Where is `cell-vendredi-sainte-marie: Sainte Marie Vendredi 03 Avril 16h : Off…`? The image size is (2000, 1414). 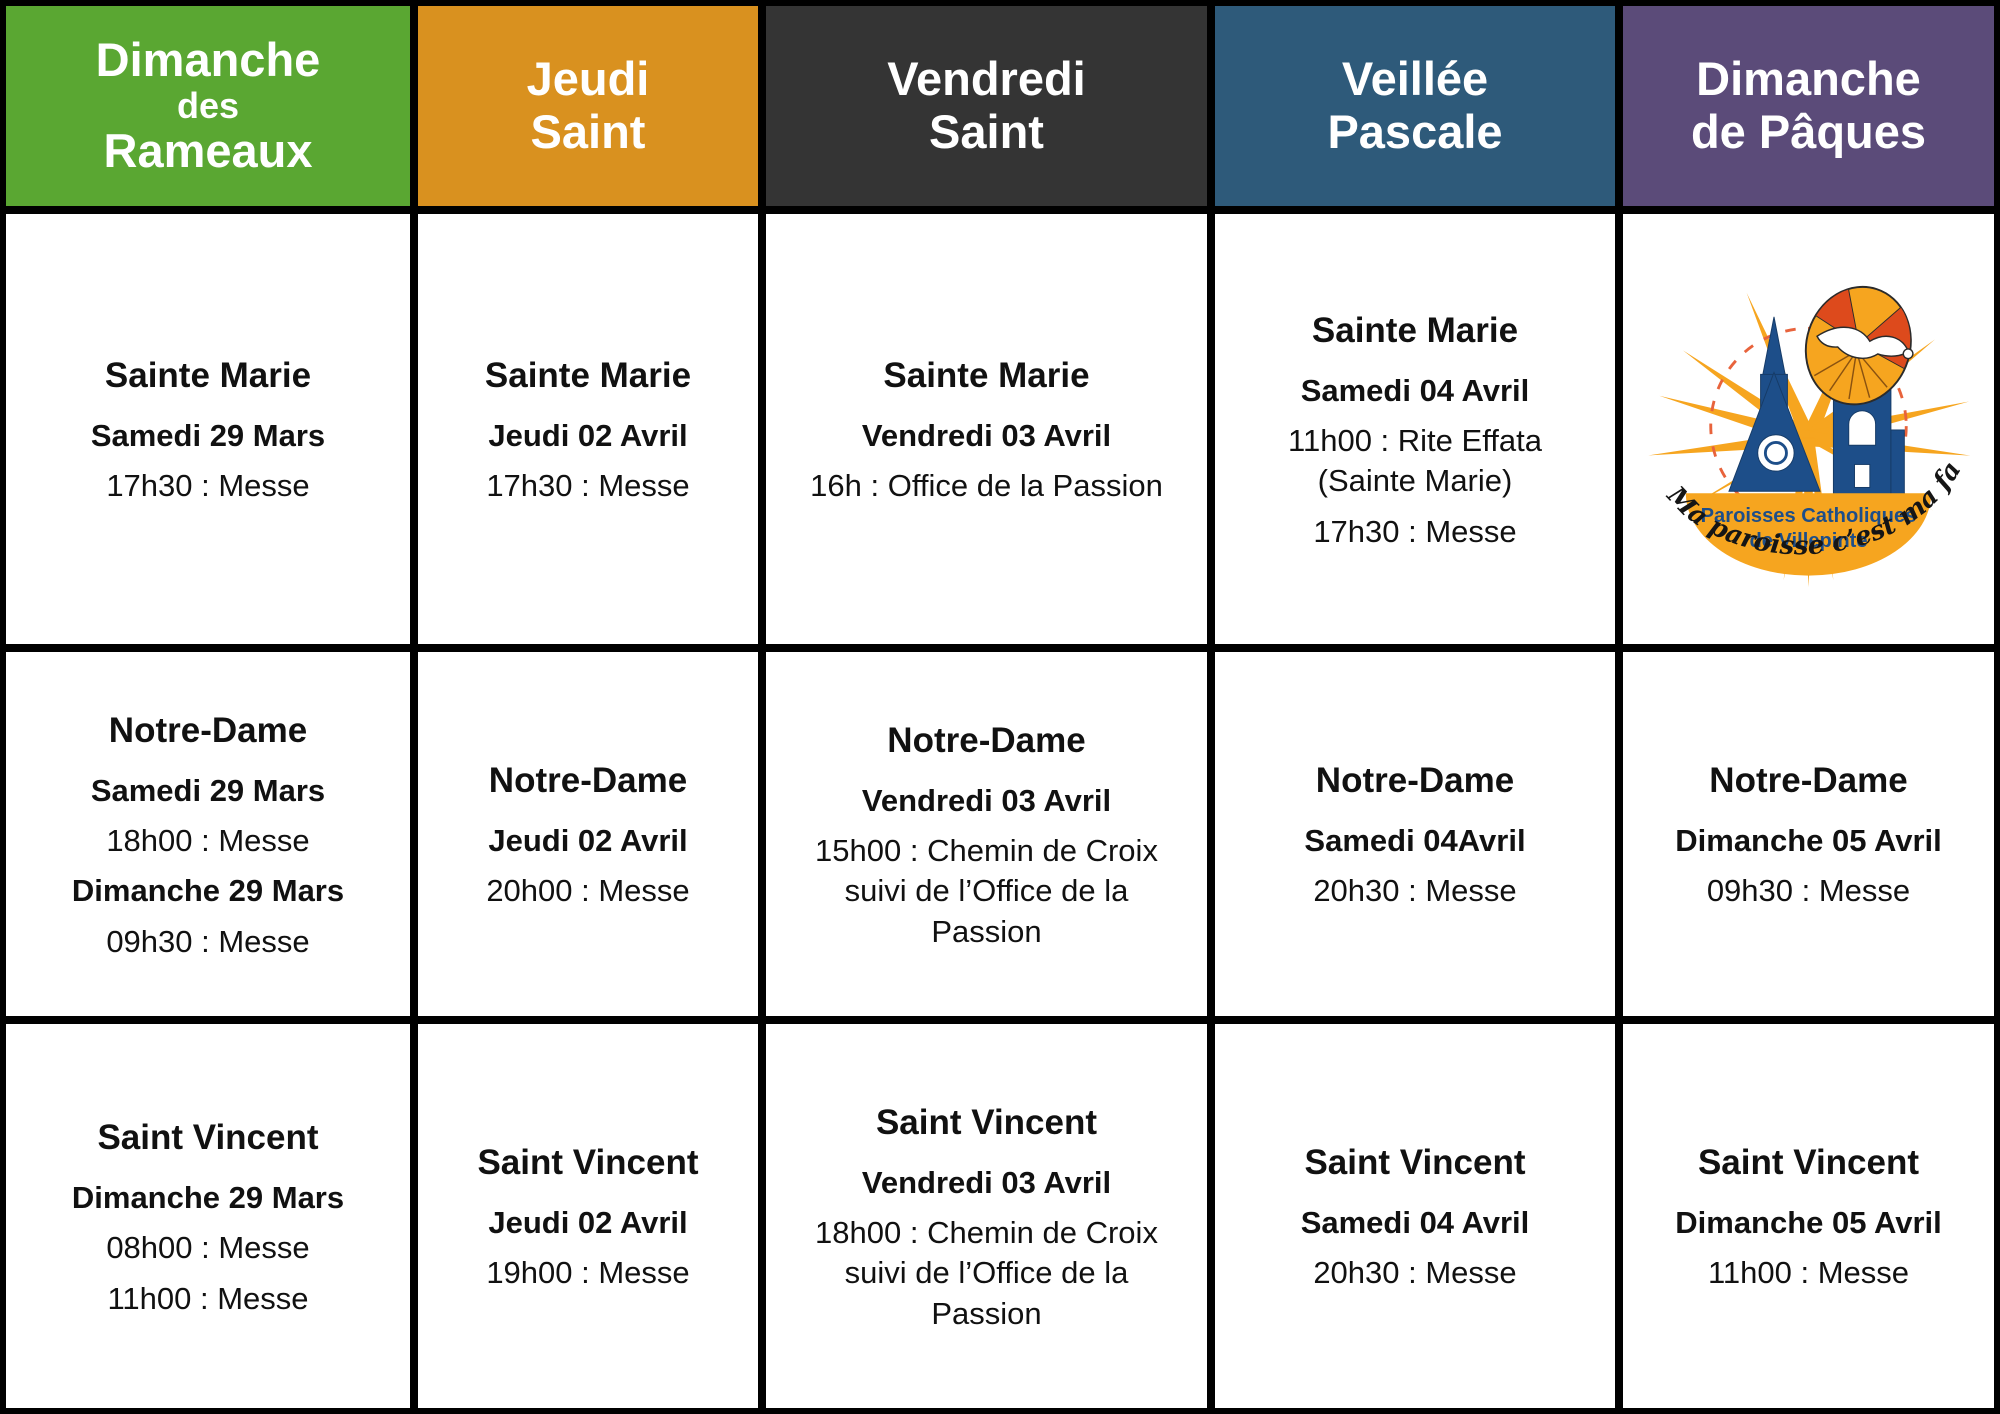 cell-vendredi-sainte-marie: Sainte Marie Vendredi 03 Avril 16h : Off… is located at coordinates (986, 429).